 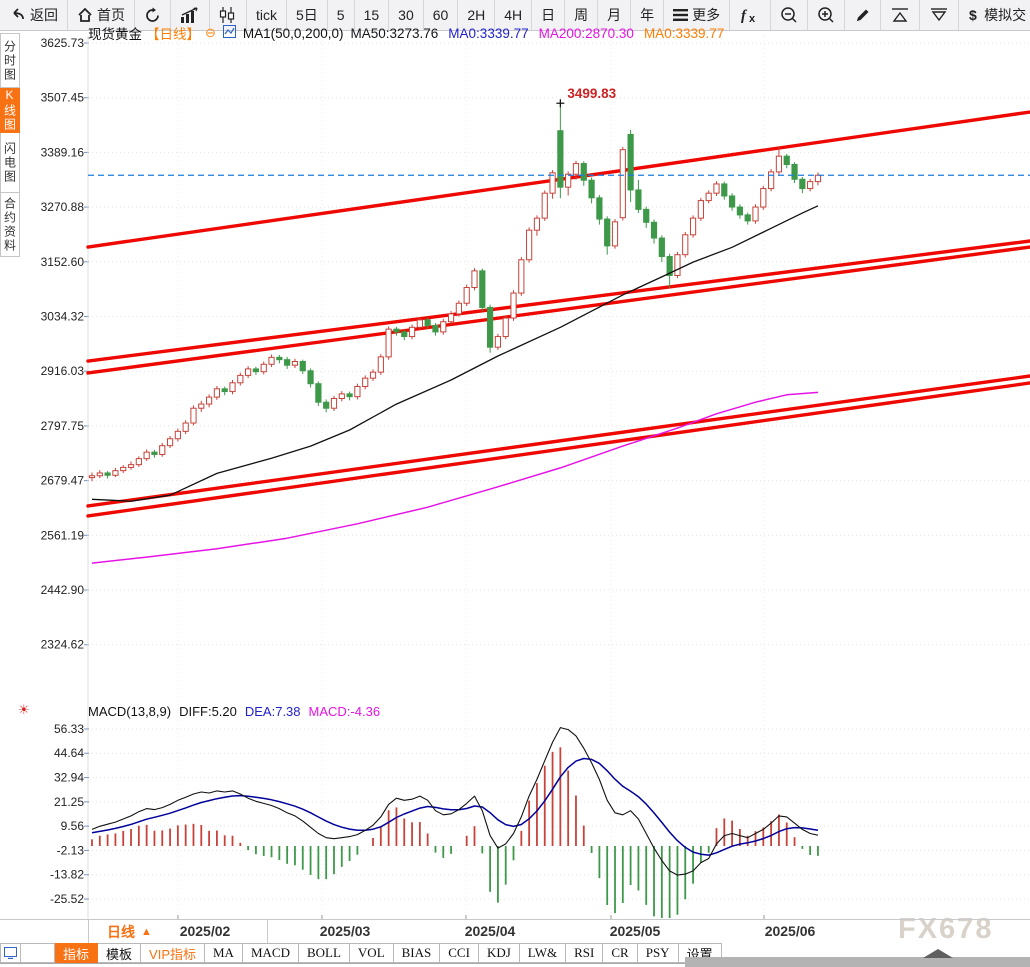 I want to click on toolbar-button-5: 5, so click(x=341, y=15).